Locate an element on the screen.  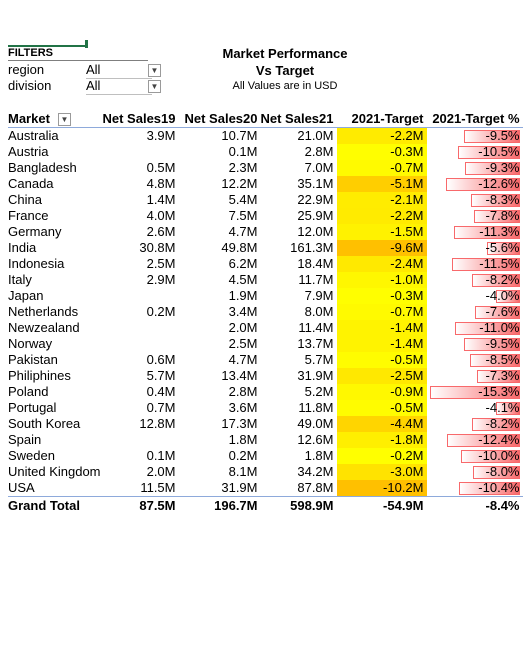
target-pct-cell: -4.0% is located at coordinates (475, 296).